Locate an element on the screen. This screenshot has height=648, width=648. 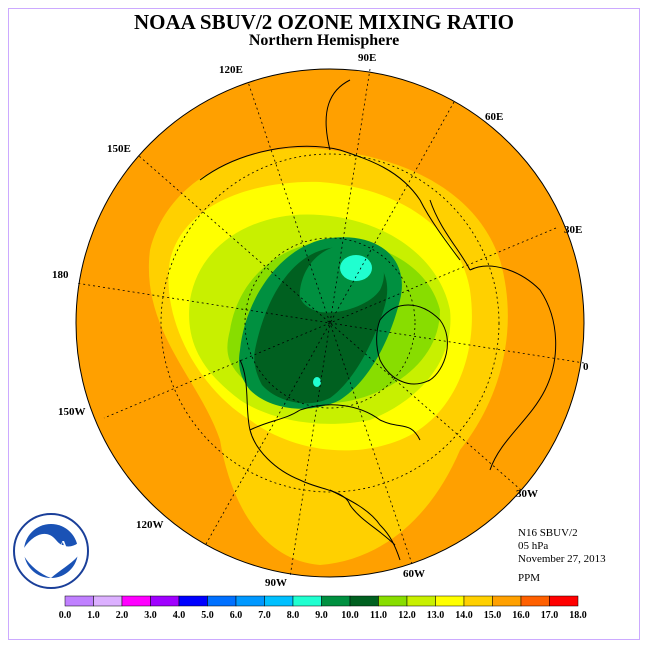
legend-tick-label: 6.0 is located at coordinates (236, 615).